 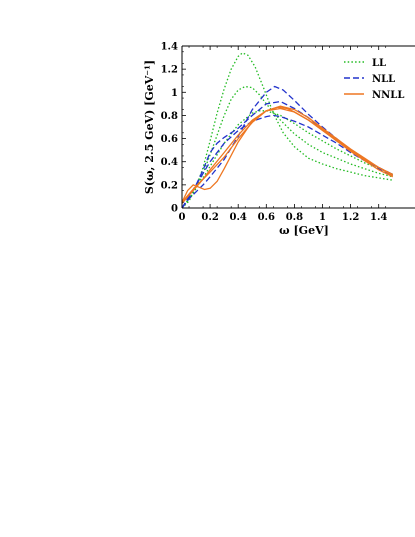 I want to click on x-axis-label: ω [GeV], so click(x=304, y=230).